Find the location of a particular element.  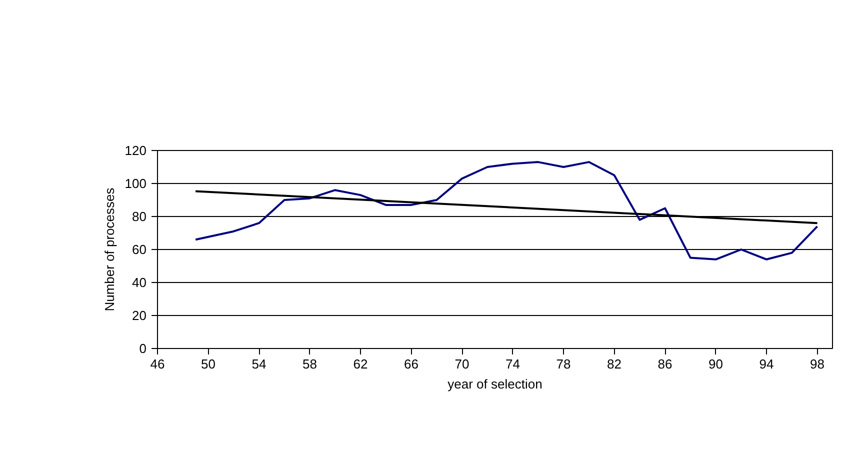

y-tick-label: 60 is located at coordinates (139, 249).